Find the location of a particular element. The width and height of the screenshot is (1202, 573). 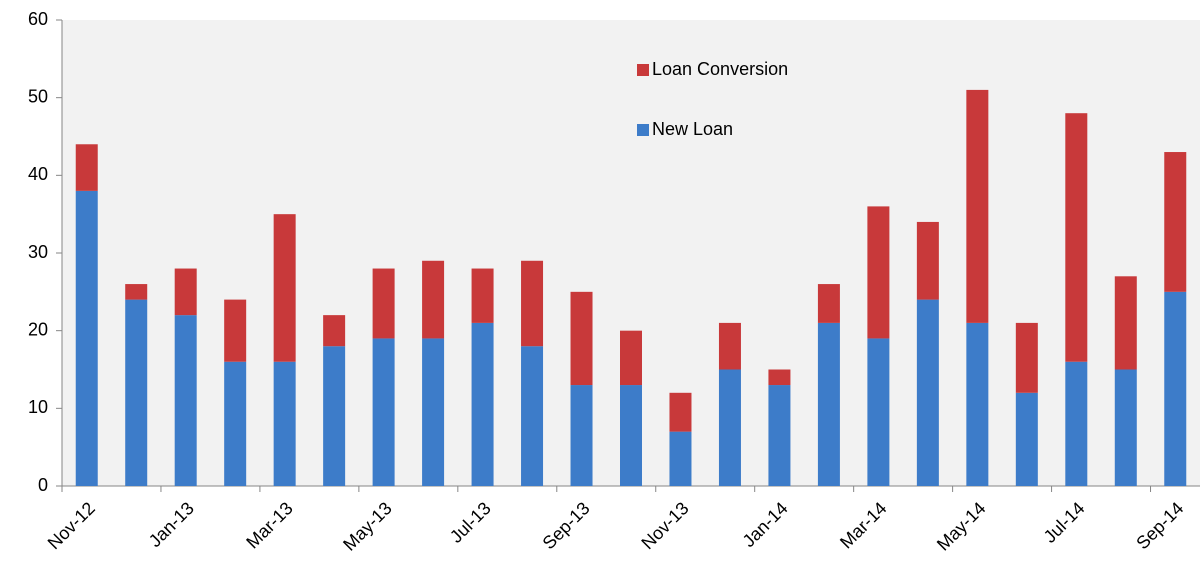

x-tick-label: May-13 is located at coordinates (367, 526).